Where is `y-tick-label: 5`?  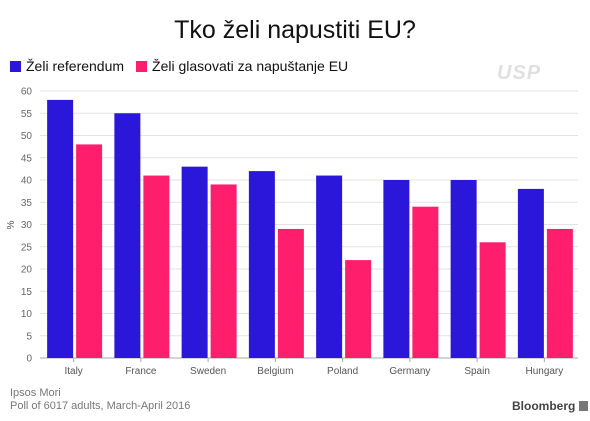
y-tick-label: 5 is located at coordinates (29, 336).